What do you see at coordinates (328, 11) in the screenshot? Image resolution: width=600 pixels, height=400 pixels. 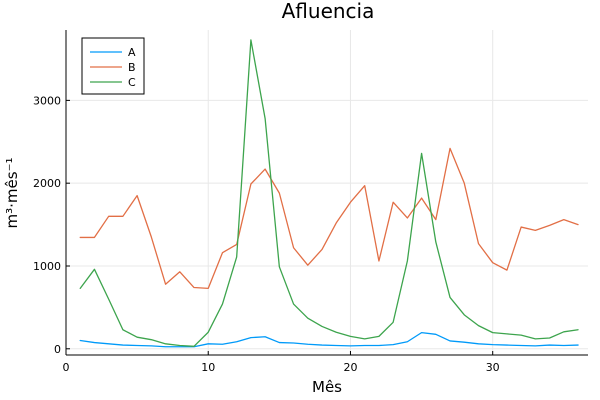 I see `chart-title: Afluencia` at bounding box center [328, 11].